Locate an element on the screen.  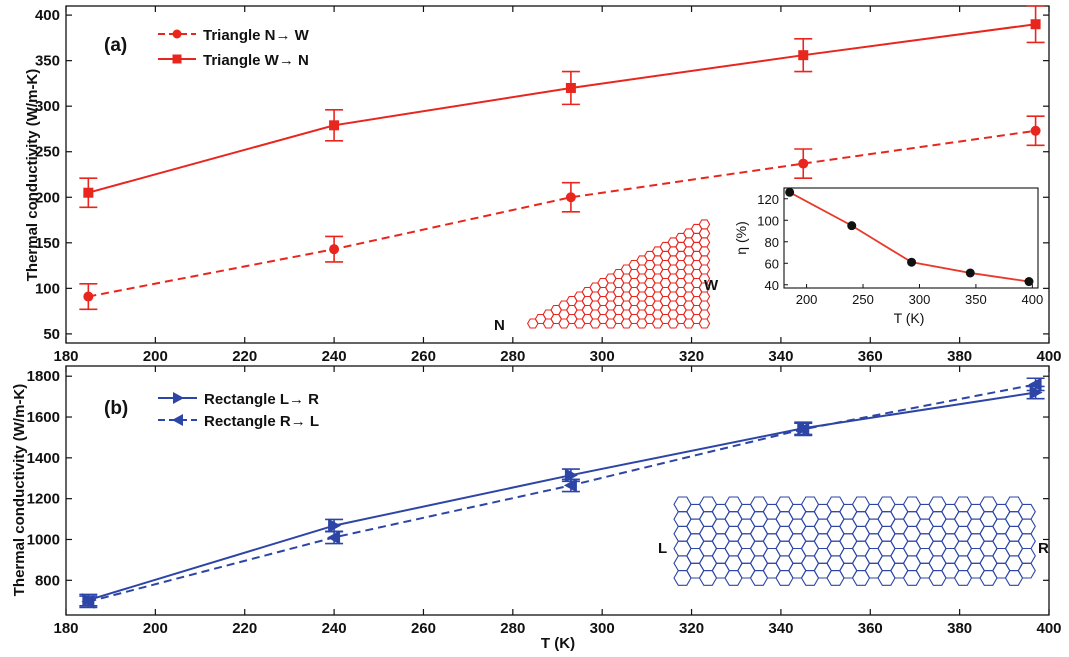
legend-label-triangle-w-n: Triangle W→ N is located at coordinates (256, 60).